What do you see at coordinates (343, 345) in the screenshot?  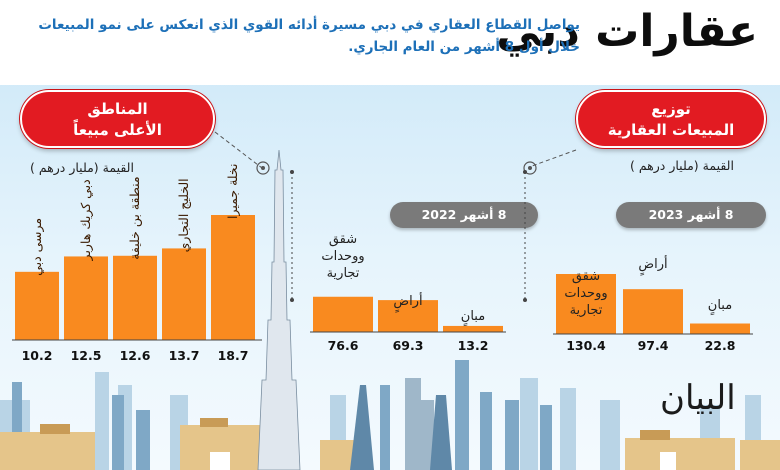 I see `sales-2022-value-label: 76.6` at bounding box center [343, 345].